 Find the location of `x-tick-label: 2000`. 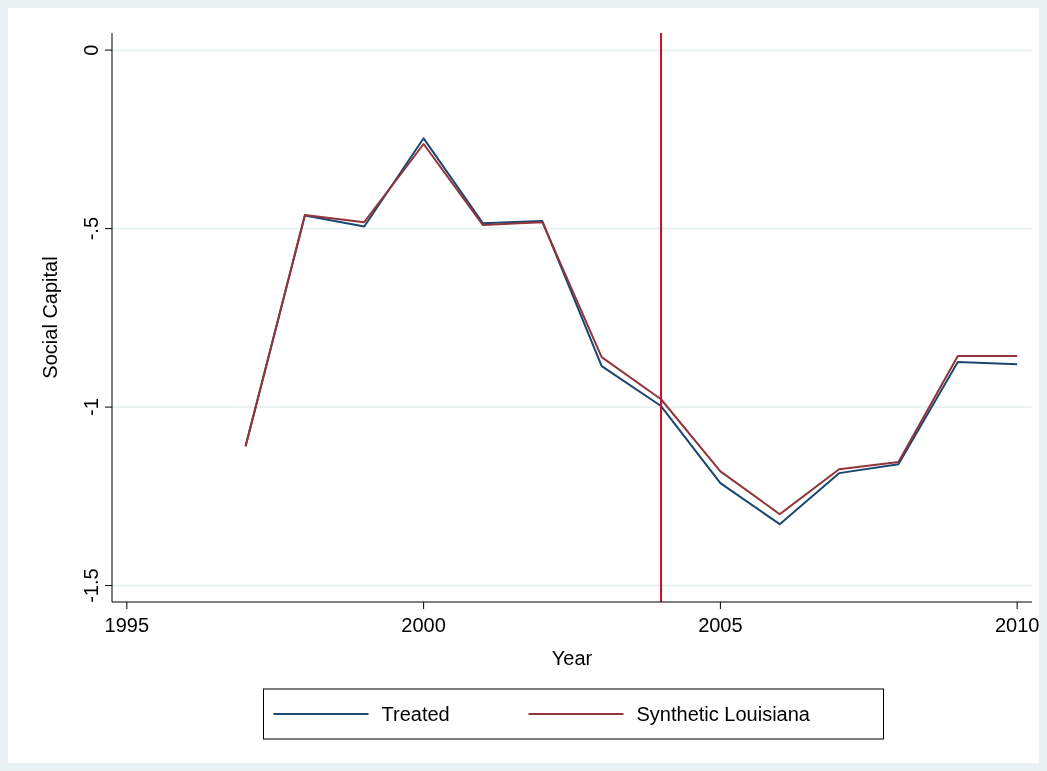

x-tick-label: 2000 is located at coordinates (423, 625).